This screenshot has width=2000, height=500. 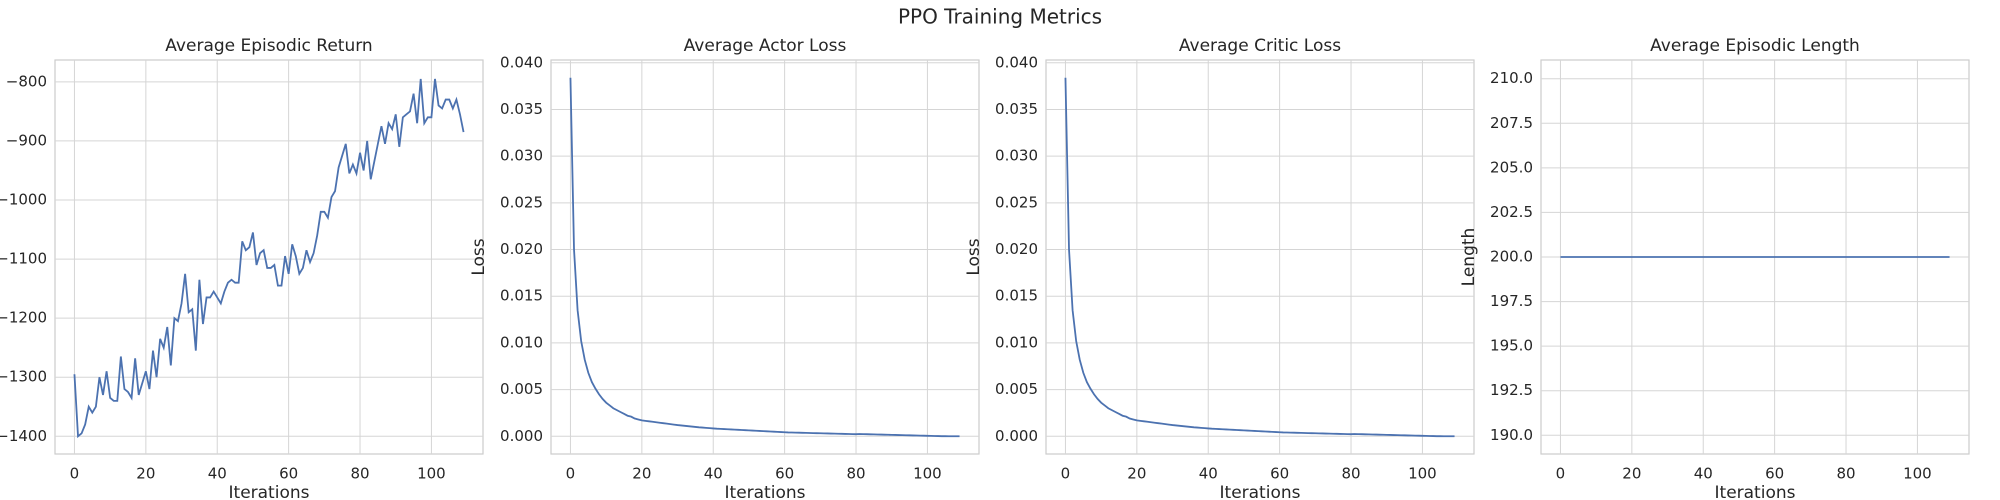 What do you see at coordinates (23, 377) in the screenshot?
I see `y-tick-label: −1300` at bounding box center [23, 377].